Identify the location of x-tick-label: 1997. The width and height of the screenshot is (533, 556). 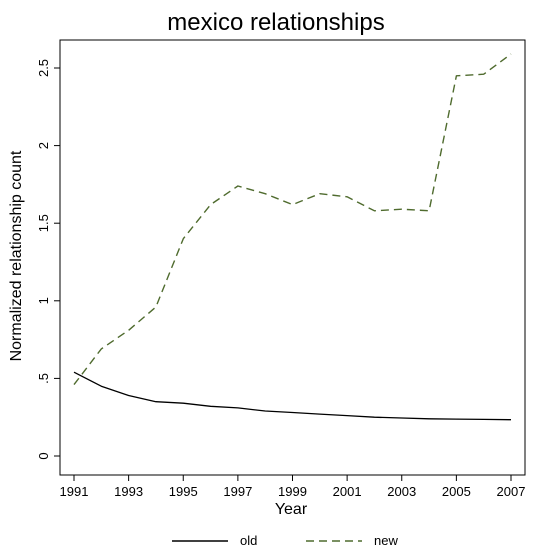
(237, 491).